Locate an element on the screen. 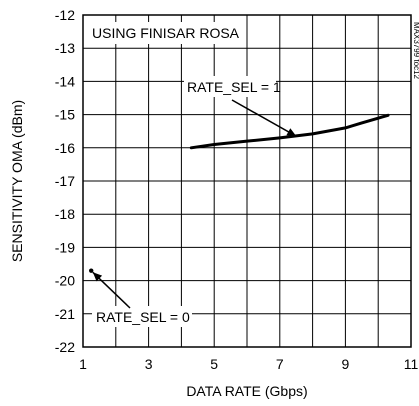 The height and width of the screenshot is (406, 419). x-tick-label: 9 is located at coordinates (346, 364).